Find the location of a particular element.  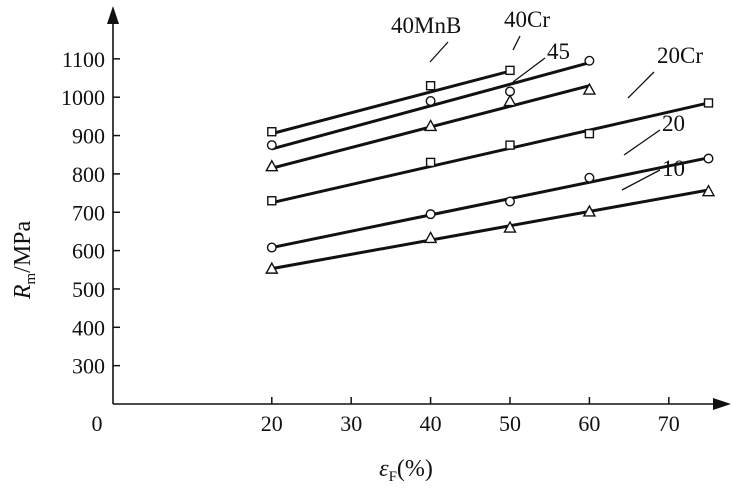

x-tick-label: 30 is located at coordinates (351, 423).